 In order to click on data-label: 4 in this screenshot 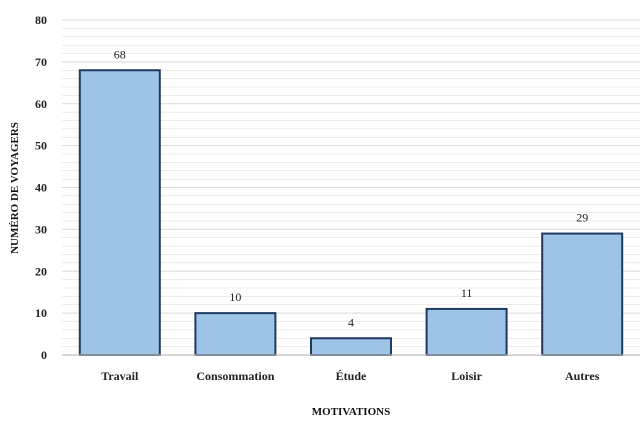, I will do `click(351, 322)`.